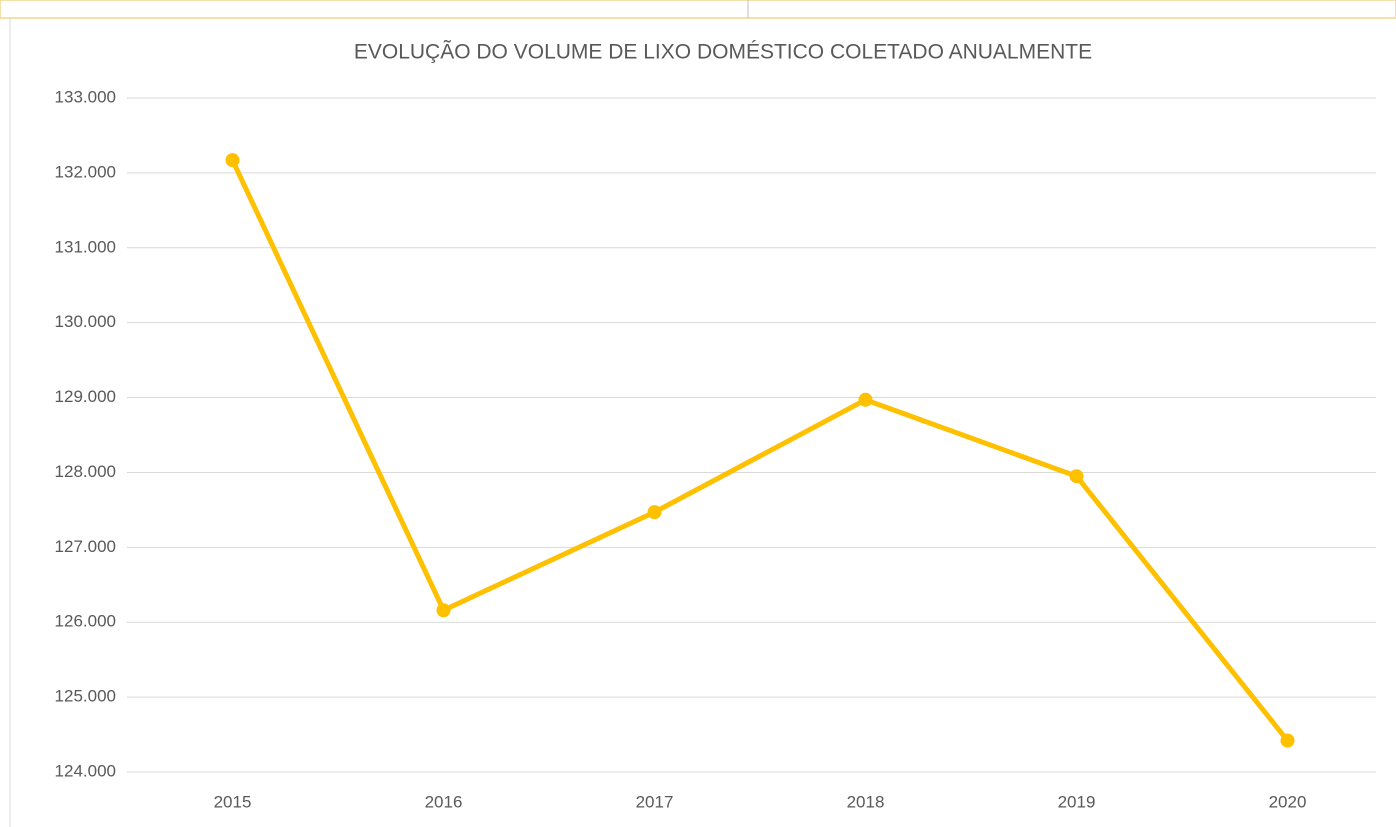 The height and width of the screenshot is (827, 1396). What do you see at coordinates (85, 770) in the screenshot?
I see `y-tick-label: 124.000` at bounding box center [85, 770].